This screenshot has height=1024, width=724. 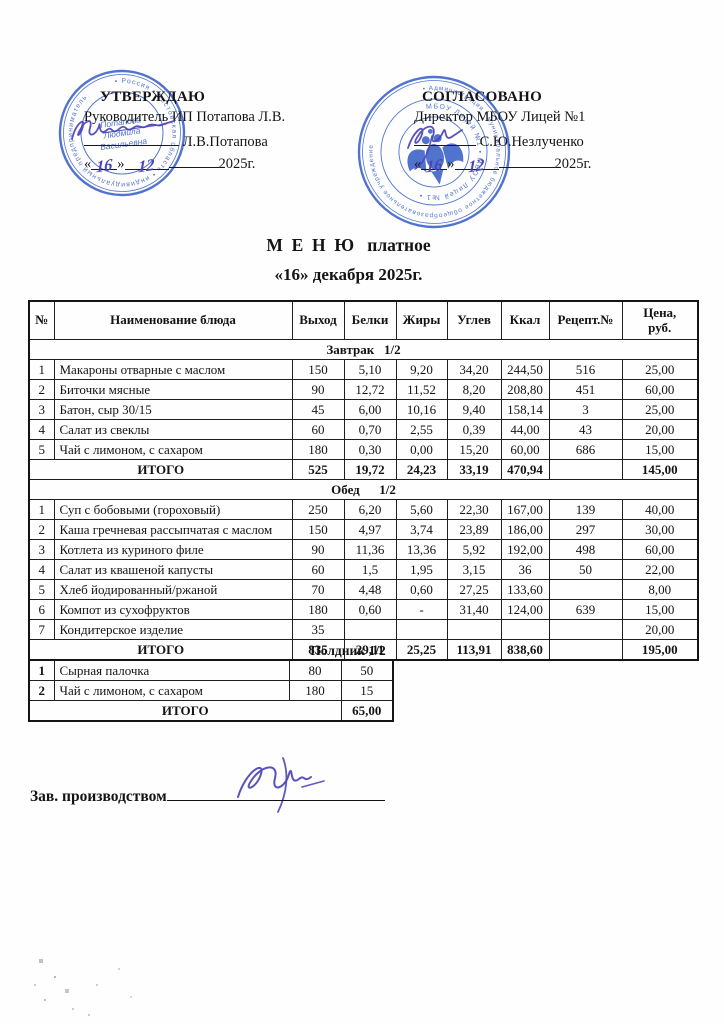 I want to click on column-header: Жиры, so click(x=421, y=320).